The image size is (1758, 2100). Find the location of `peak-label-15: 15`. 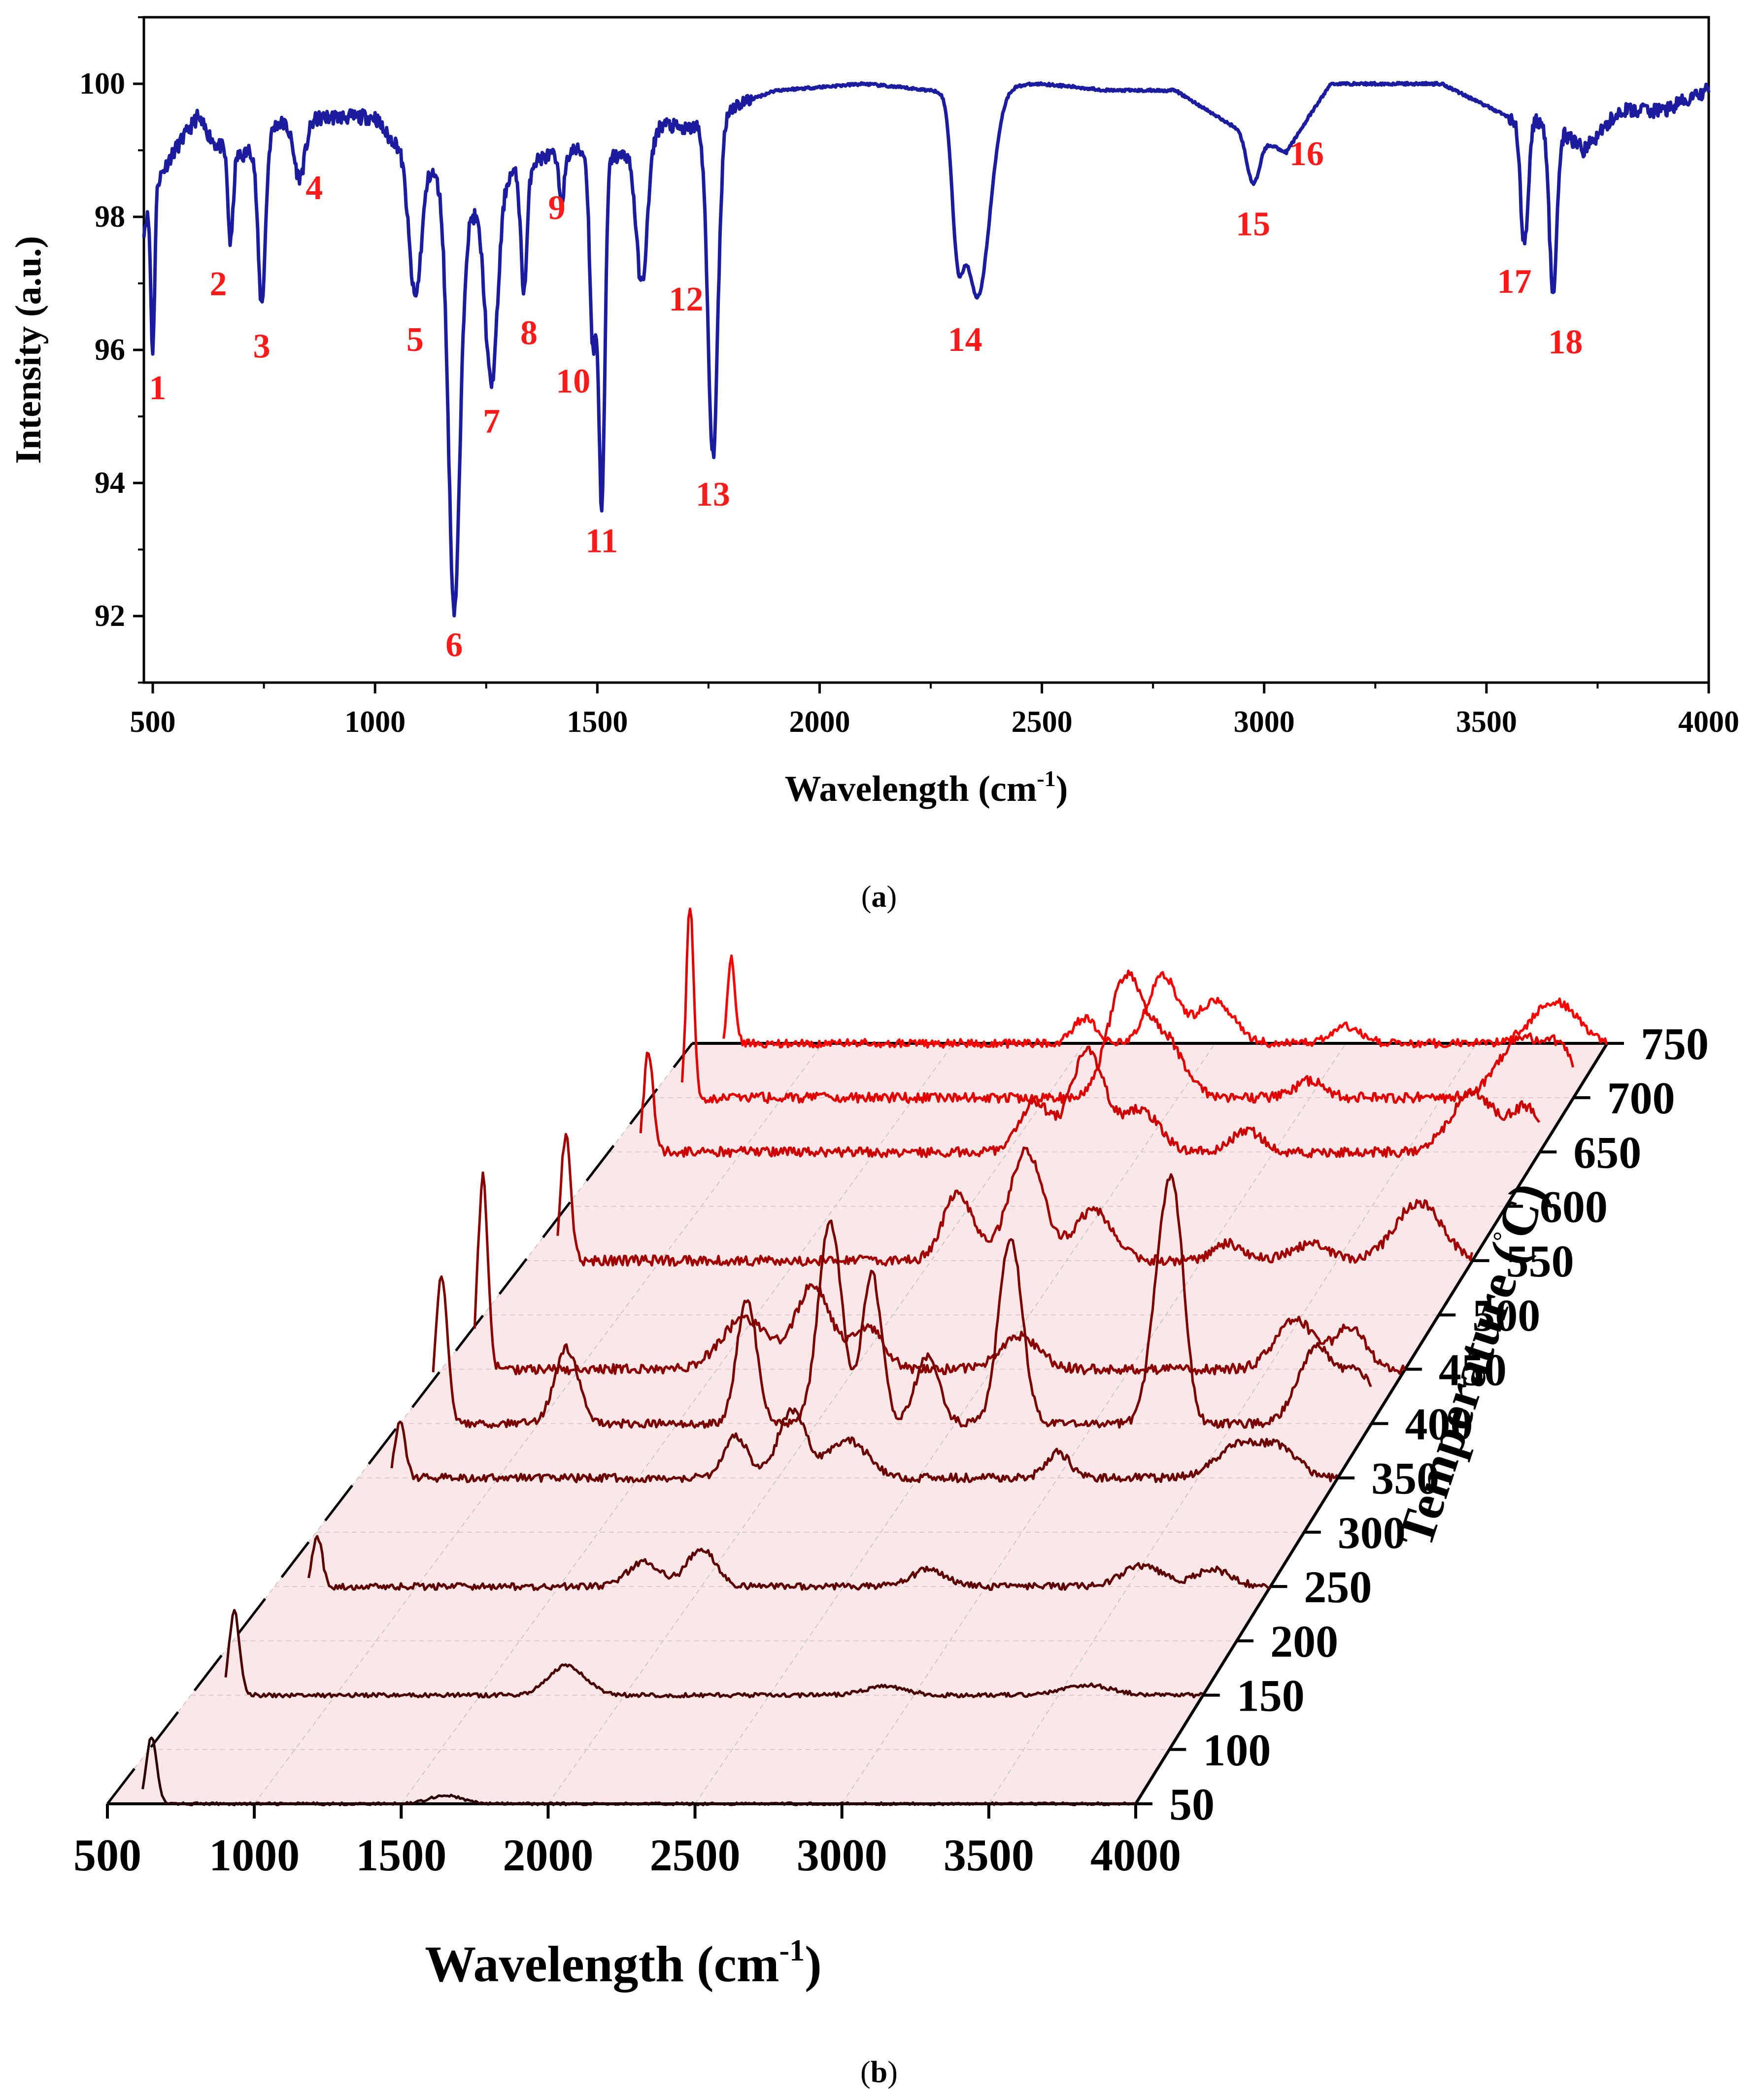

peak-label-15: 15 is located at coordinates (1253, 224).